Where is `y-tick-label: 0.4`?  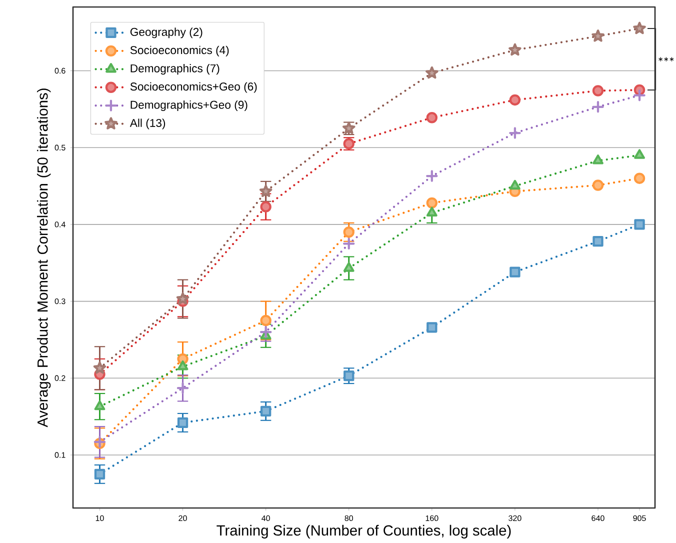
y-tick-label: 0.4 is located at coordinates (60, 225).